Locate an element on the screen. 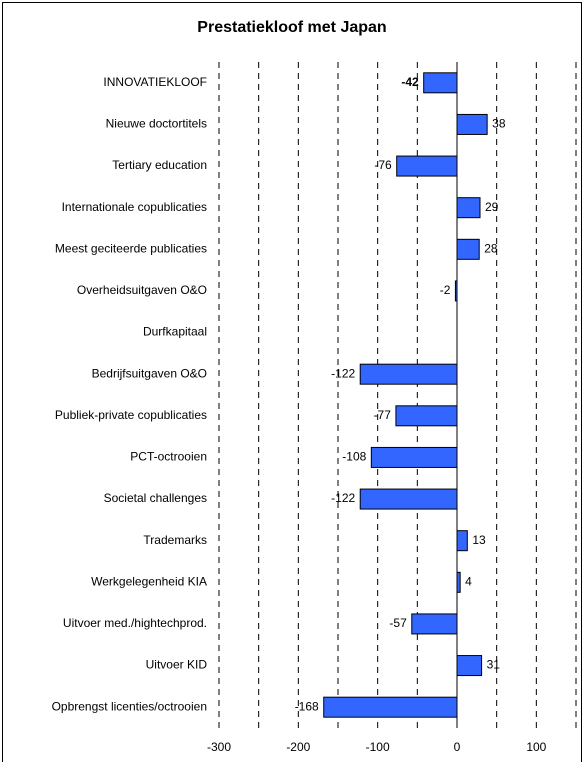  data-label: -76 is located at coordinates (383, 165).